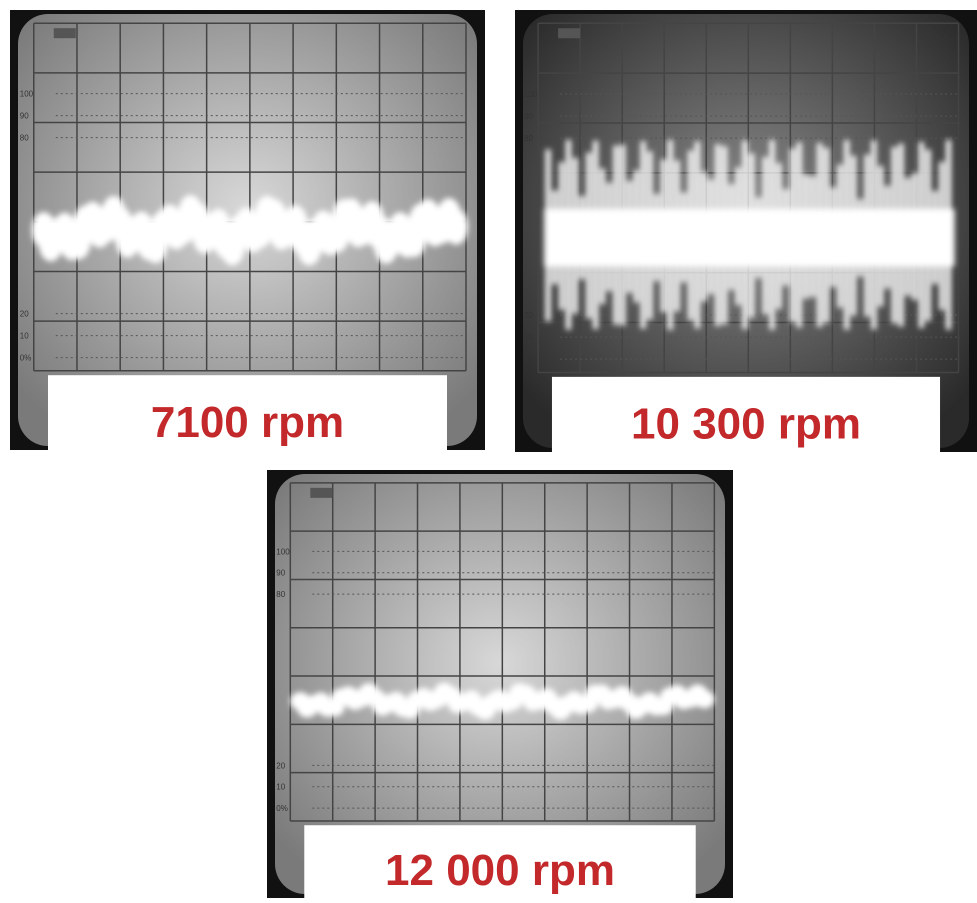  Describe the element at coordinates (500, 870) in the screenshot. I see `rpm-label: 12 000 rpm` at that location.